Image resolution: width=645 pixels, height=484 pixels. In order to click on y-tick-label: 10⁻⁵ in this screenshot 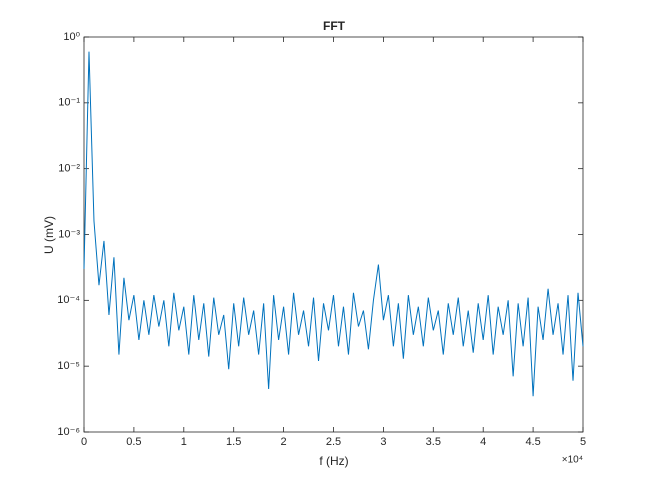, I will do `click(68, 366)`.